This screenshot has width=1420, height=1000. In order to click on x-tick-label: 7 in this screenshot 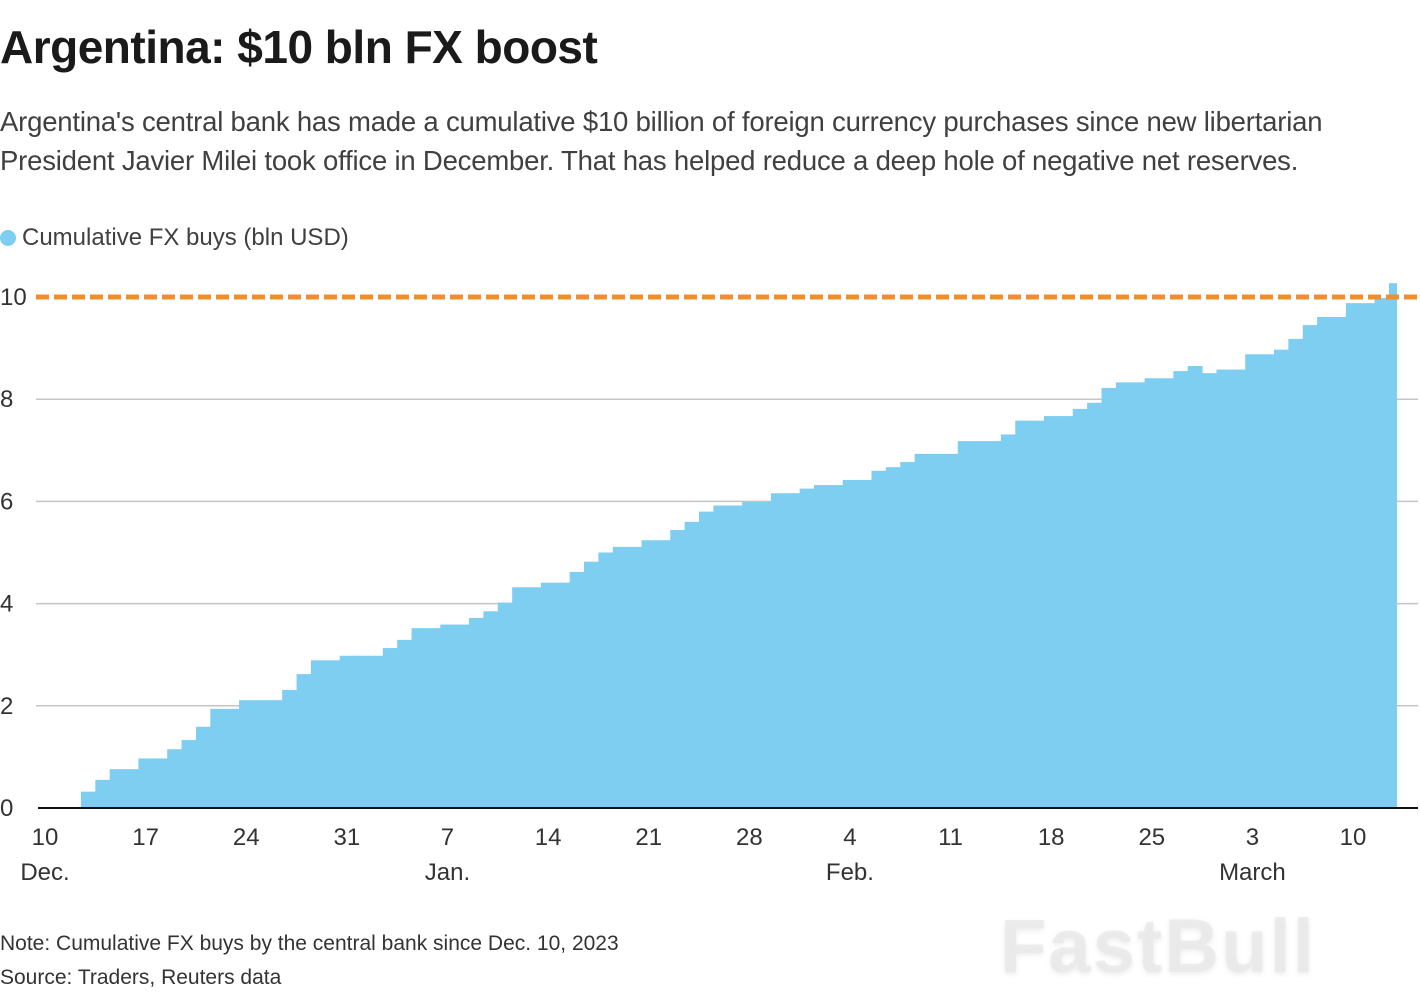, I will do `click(447, 837)`.